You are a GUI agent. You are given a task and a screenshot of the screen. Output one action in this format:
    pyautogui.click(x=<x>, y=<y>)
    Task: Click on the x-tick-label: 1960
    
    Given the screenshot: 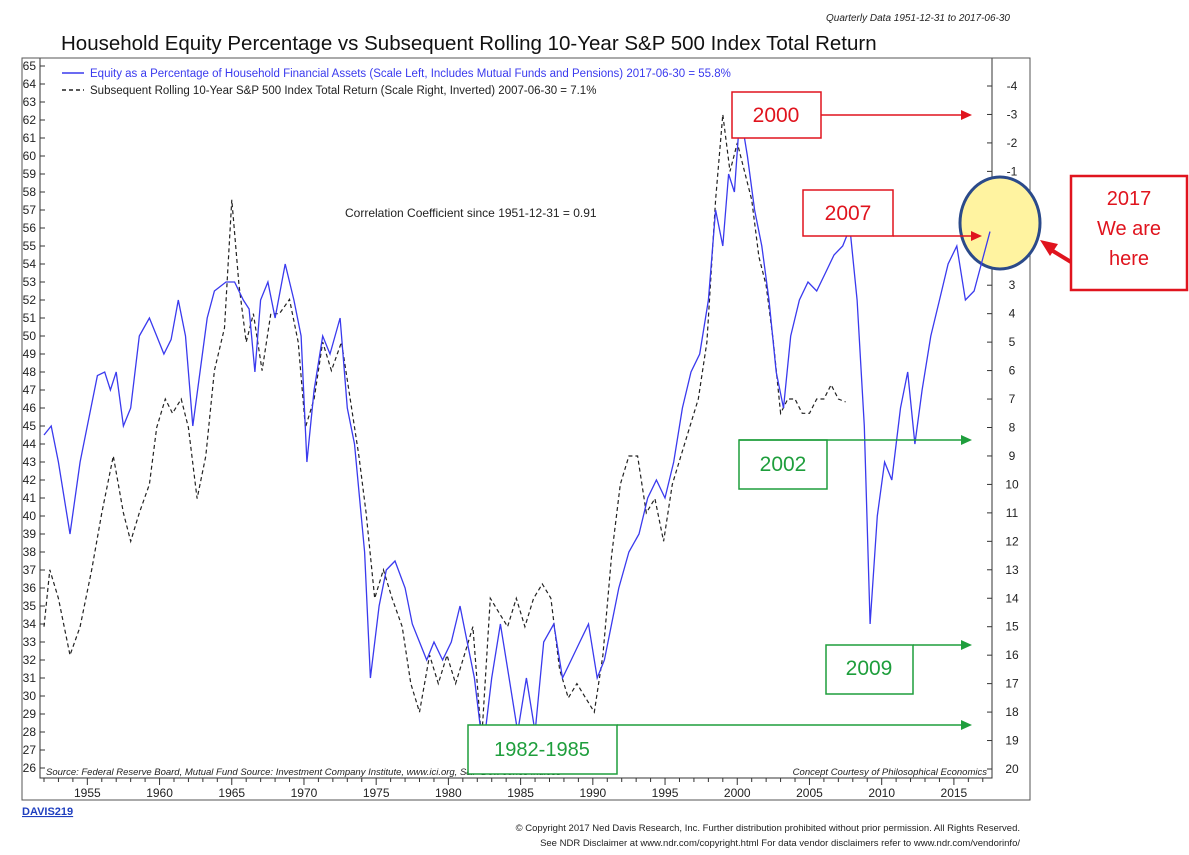 What is the action you would take?
    pyautogui.click(x=159, y=793)
    